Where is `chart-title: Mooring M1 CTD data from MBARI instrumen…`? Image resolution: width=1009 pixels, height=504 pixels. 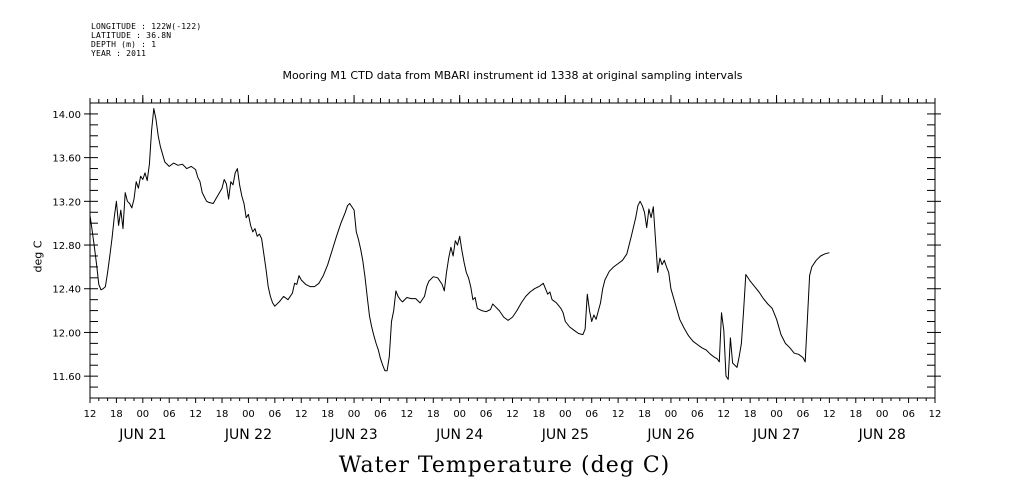
chart-title: Mooring M1 CTD data from MBARI instrumen… is located at coordinates (512, 75).